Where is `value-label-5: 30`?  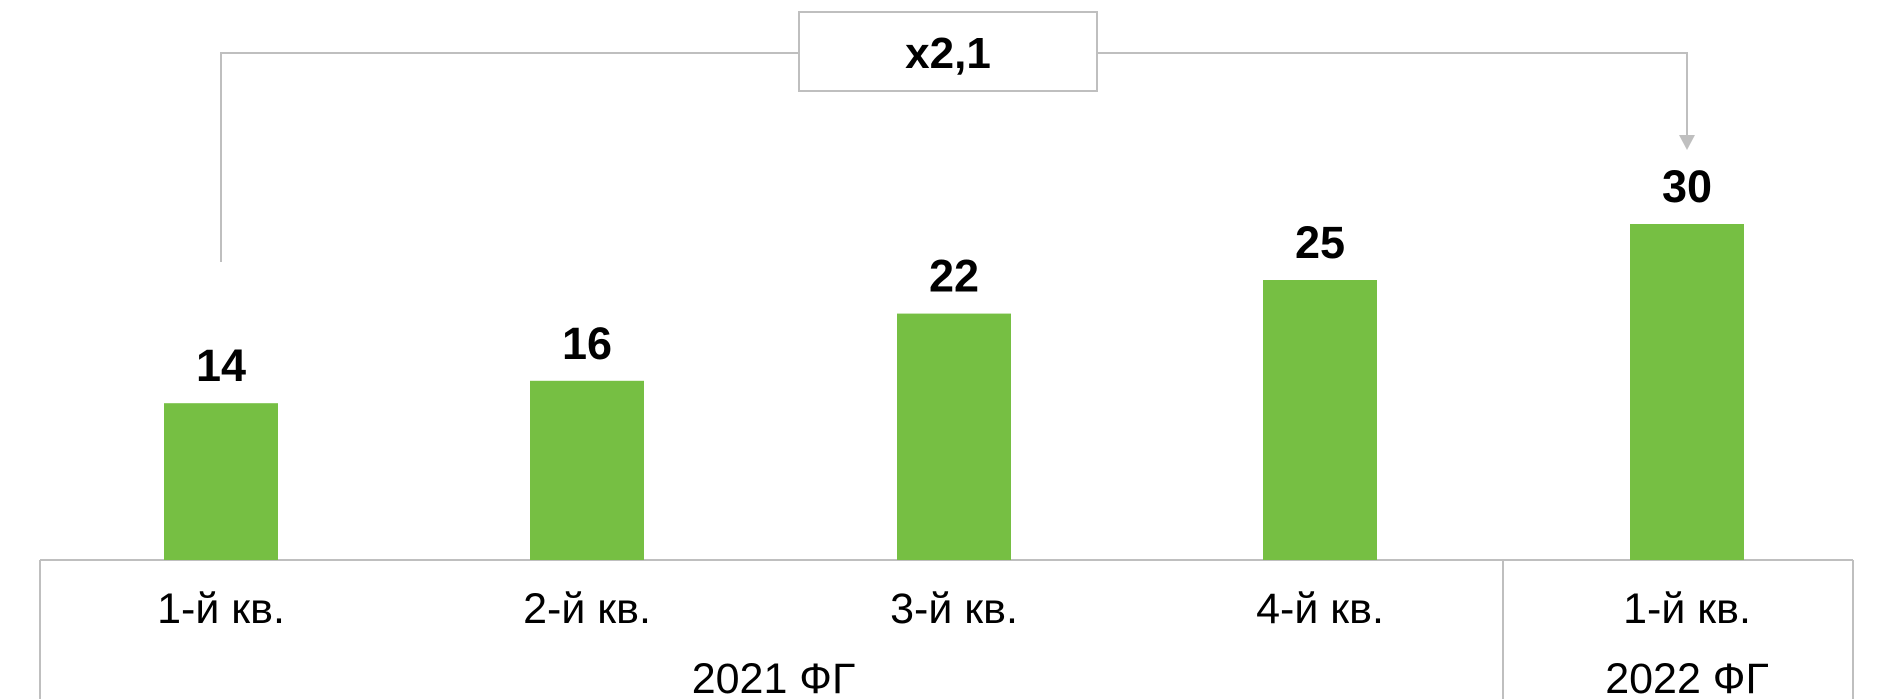 value-label-5: 30 is located at coordinates (1687, 186).